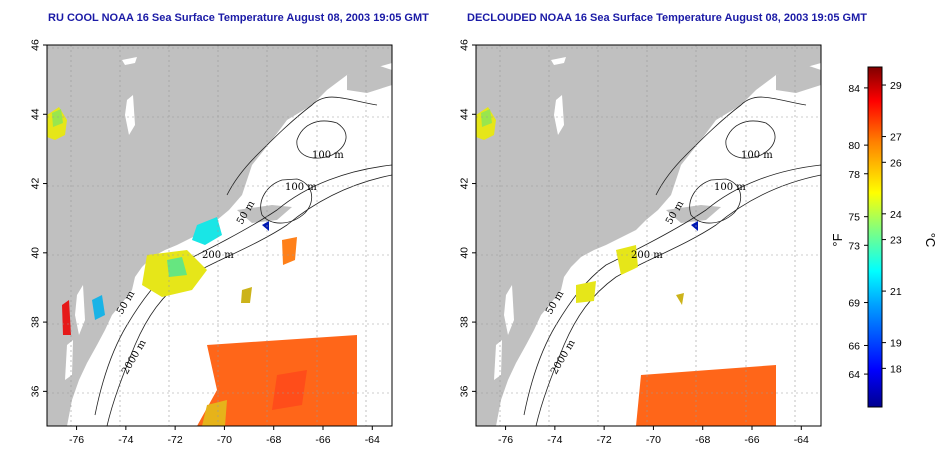  I want to click on celsius-tick-label: 18, so click(896, 369).